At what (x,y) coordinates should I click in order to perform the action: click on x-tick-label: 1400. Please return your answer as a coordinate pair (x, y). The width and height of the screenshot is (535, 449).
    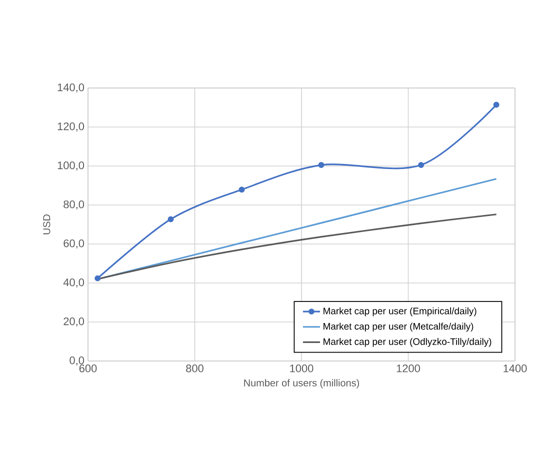
    Looking at the image, I should click on (515, 368).